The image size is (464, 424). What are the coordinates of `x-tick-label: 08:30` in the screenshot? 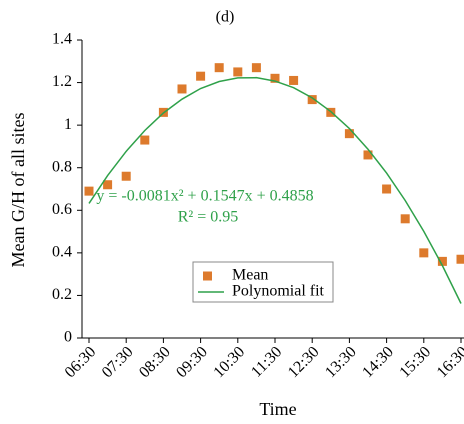 It's located at (155, 362).